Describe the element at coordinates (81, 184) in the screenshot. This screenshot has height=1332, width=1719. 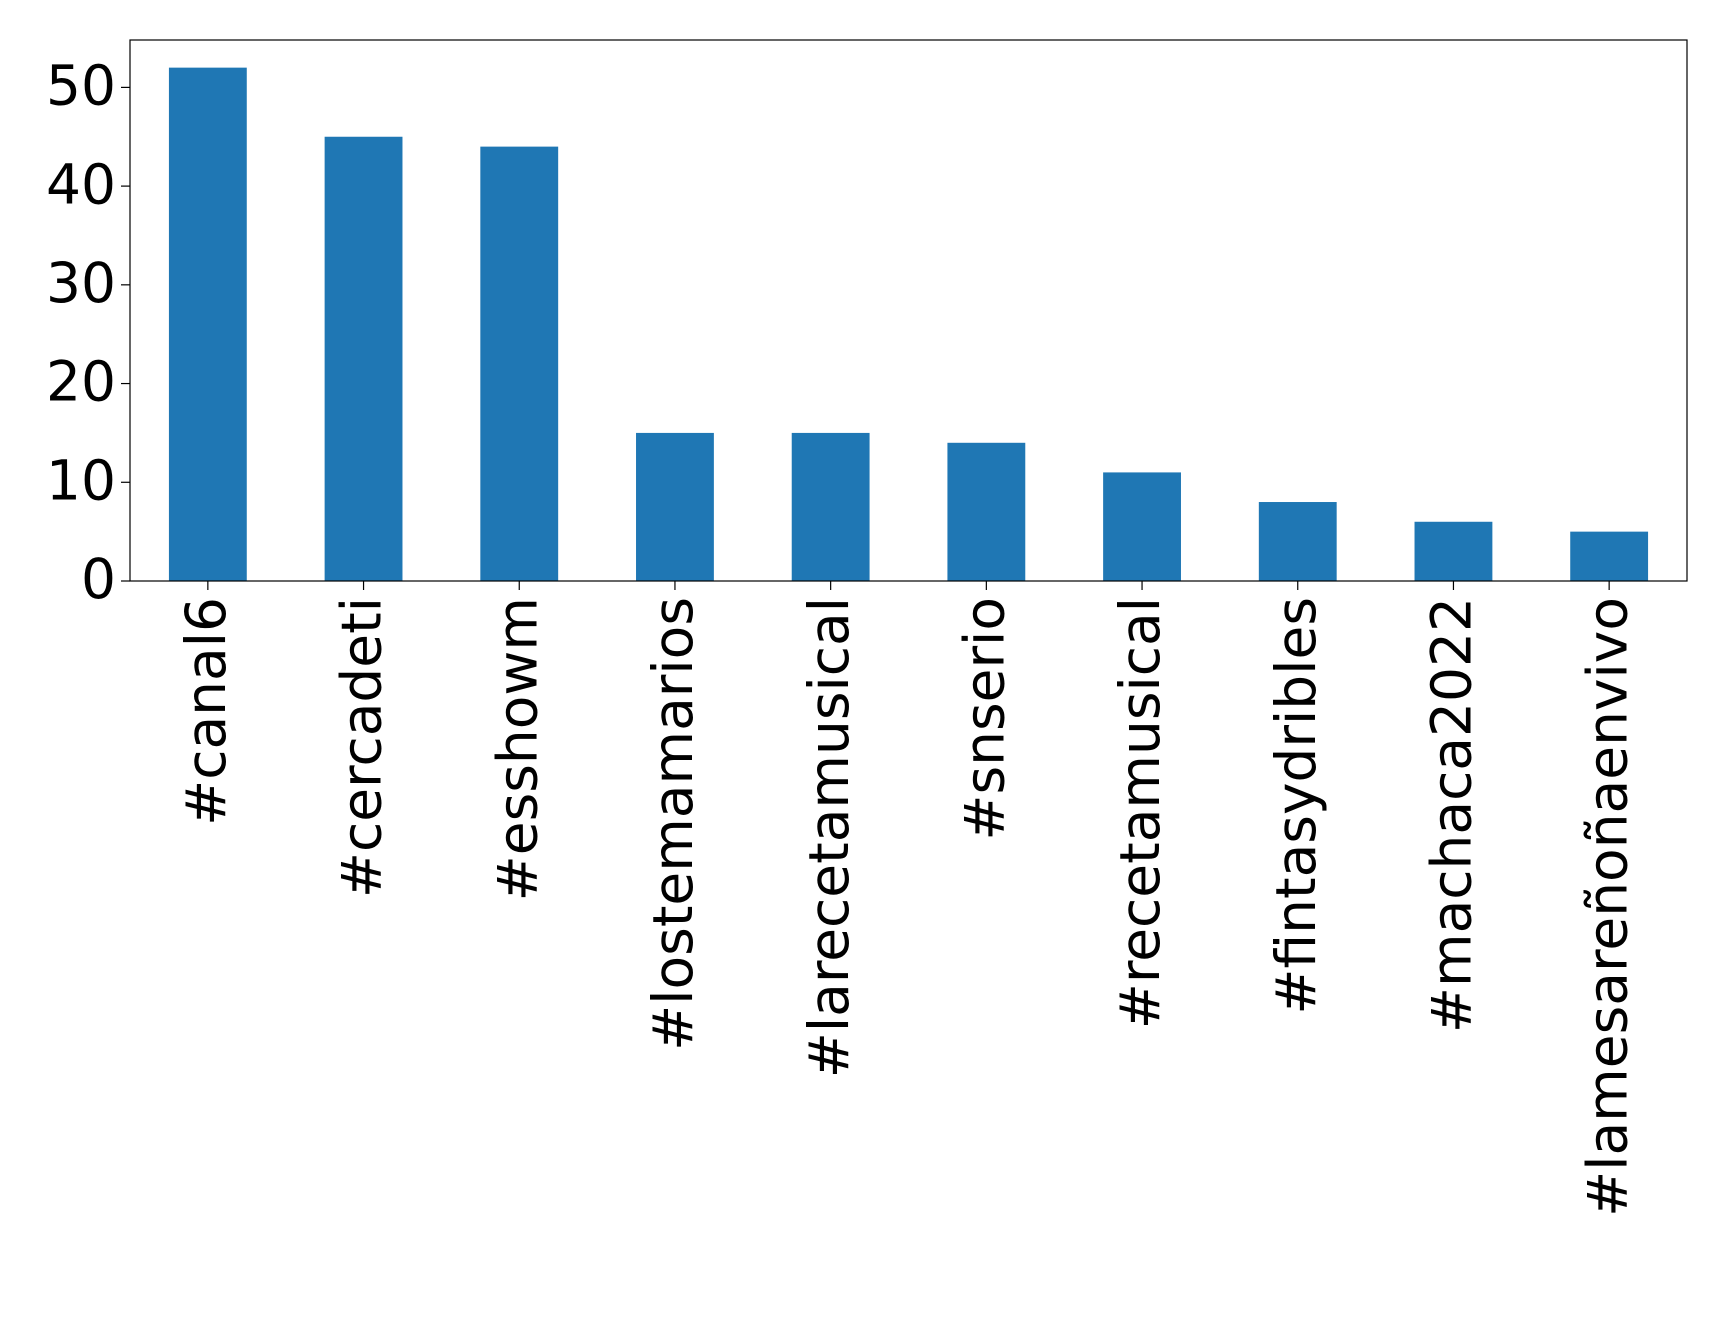
I see `y-tick-label: 40` at that location.